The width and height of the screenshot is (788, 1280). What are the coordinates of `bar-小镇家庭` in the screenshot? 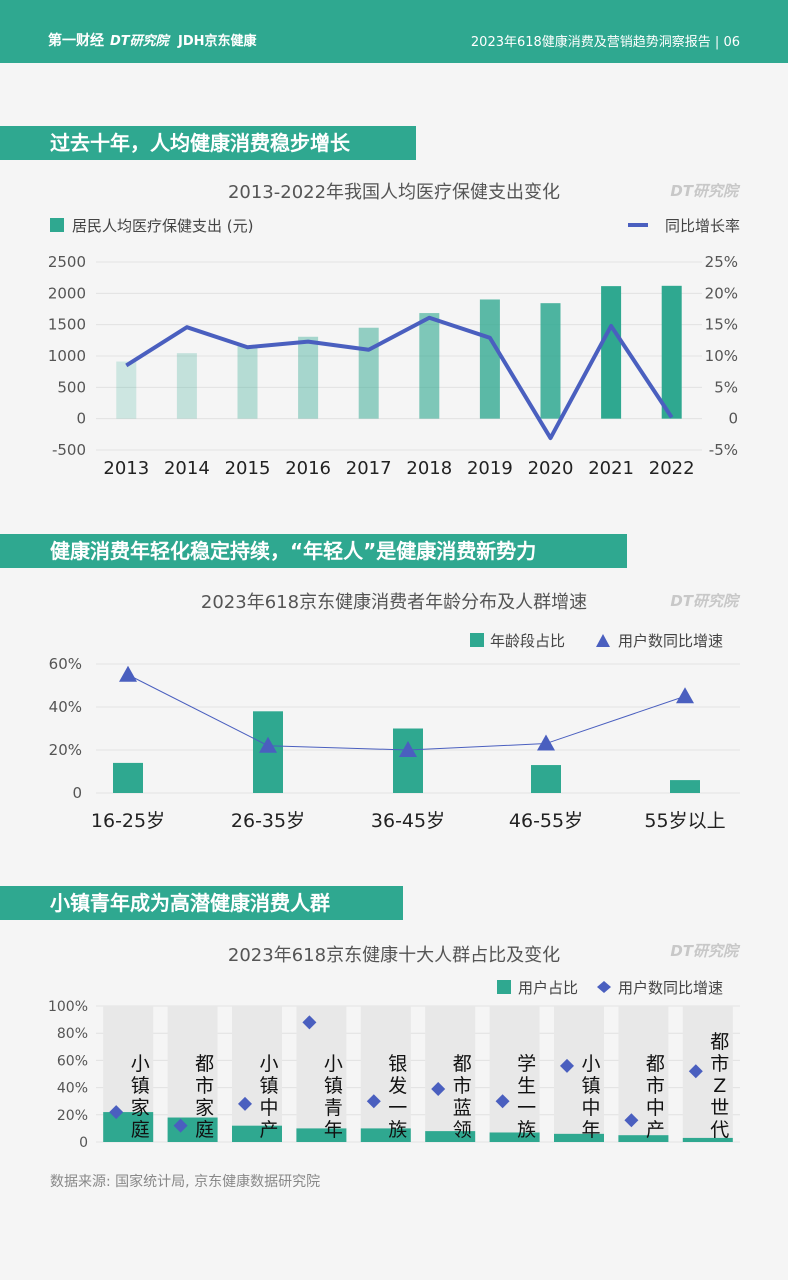 It's located at (128, 1127).